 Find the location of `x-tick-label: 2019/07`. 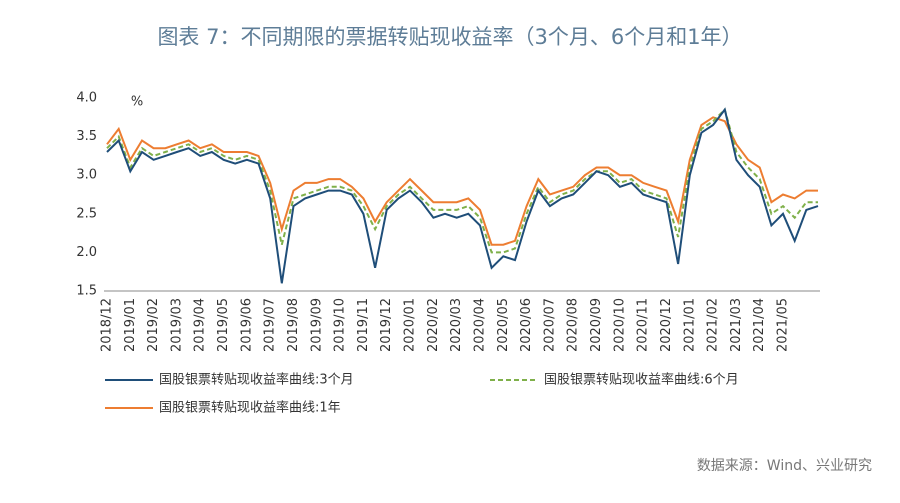

x-tick-label: 2019/07 is located at coordinates (270, 325).